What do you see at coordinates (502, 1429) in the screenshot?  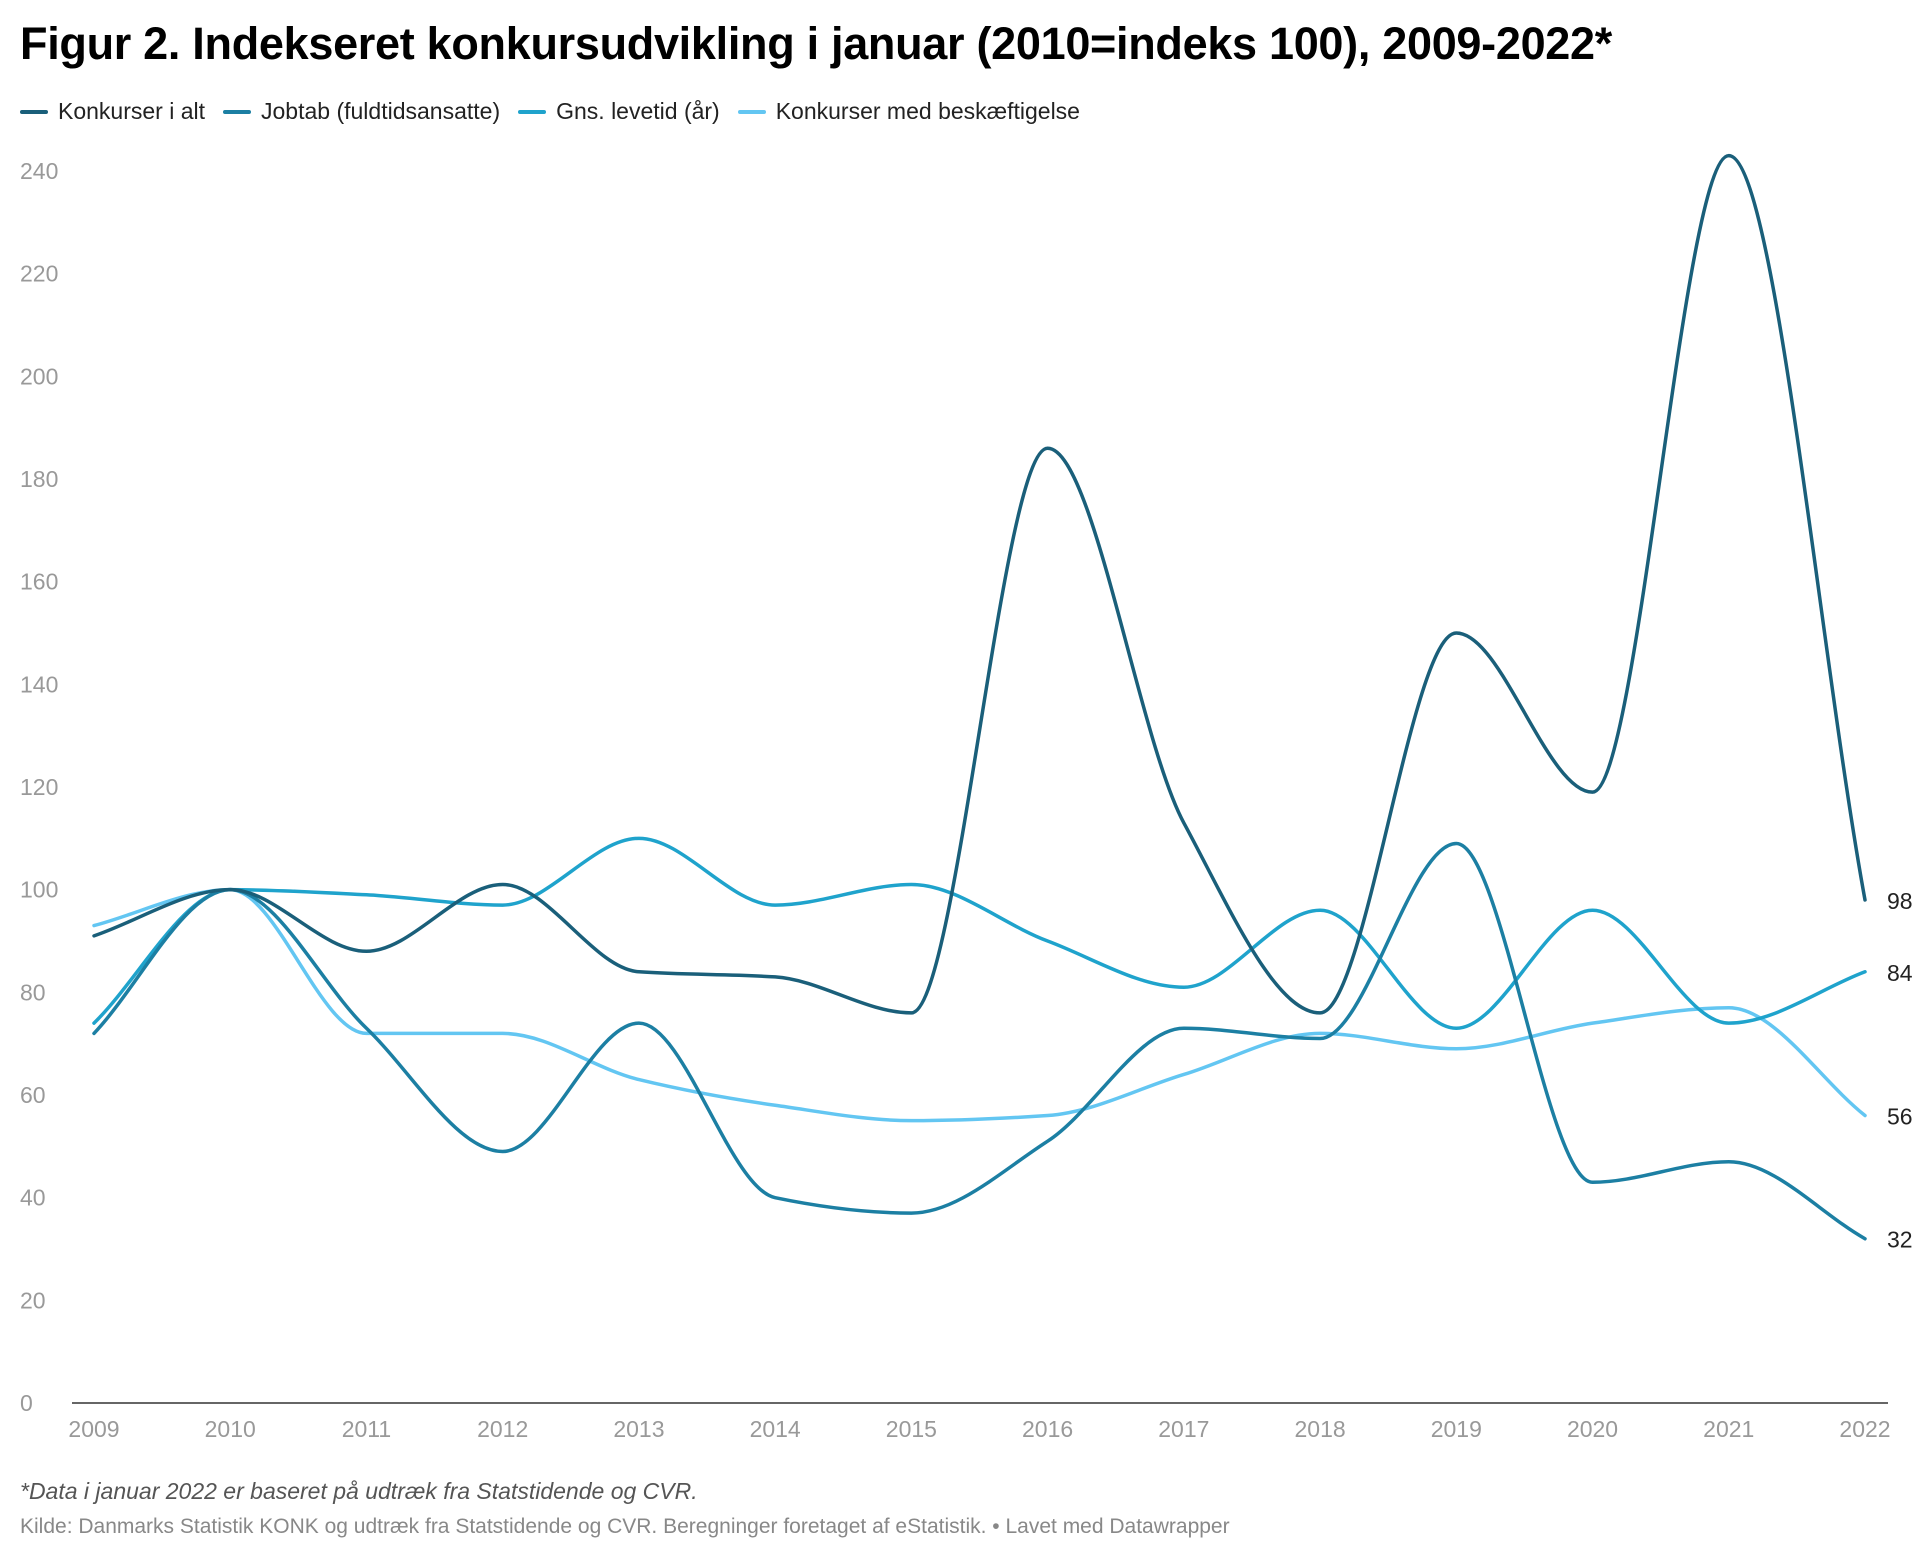 I see `x-tick-label: 2012` at bounding box center [502, 1429].